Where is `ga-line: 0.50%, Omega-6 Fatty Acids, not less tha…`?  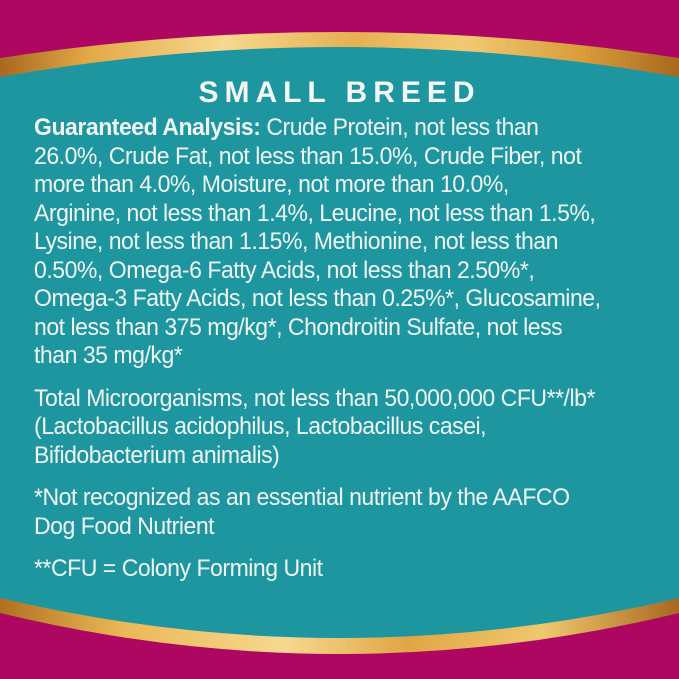 ga-line: 0.50%, Omega-6 Fatty Acids, not less tha… is located at coordinates (284, 270).